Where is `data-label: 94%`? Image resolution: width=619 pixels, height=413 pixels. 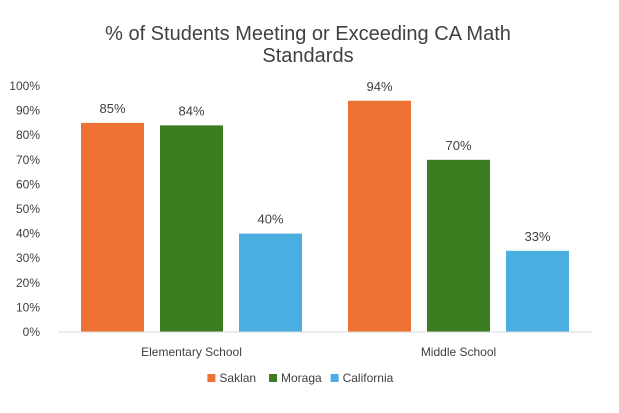 data-label: 94% is located at coordinates (379, 86).